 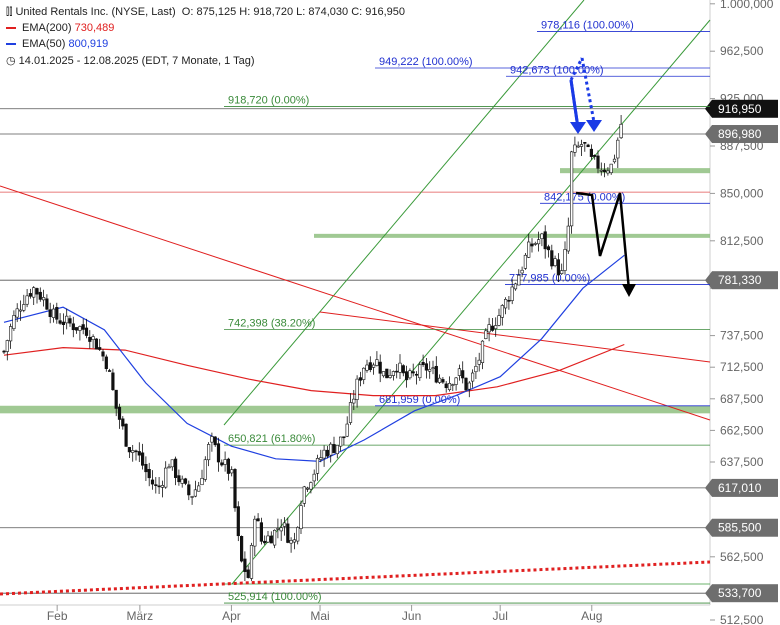 I want to click on price-level-label: 896,980, so click(x=740, y=134).